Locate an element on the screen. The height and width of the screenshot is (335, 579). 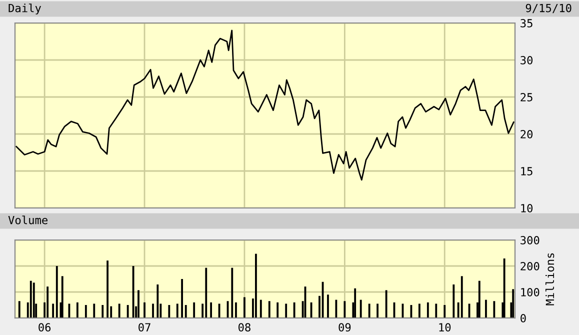
y-tick-label: 200 is located at coordinates (530, 266).